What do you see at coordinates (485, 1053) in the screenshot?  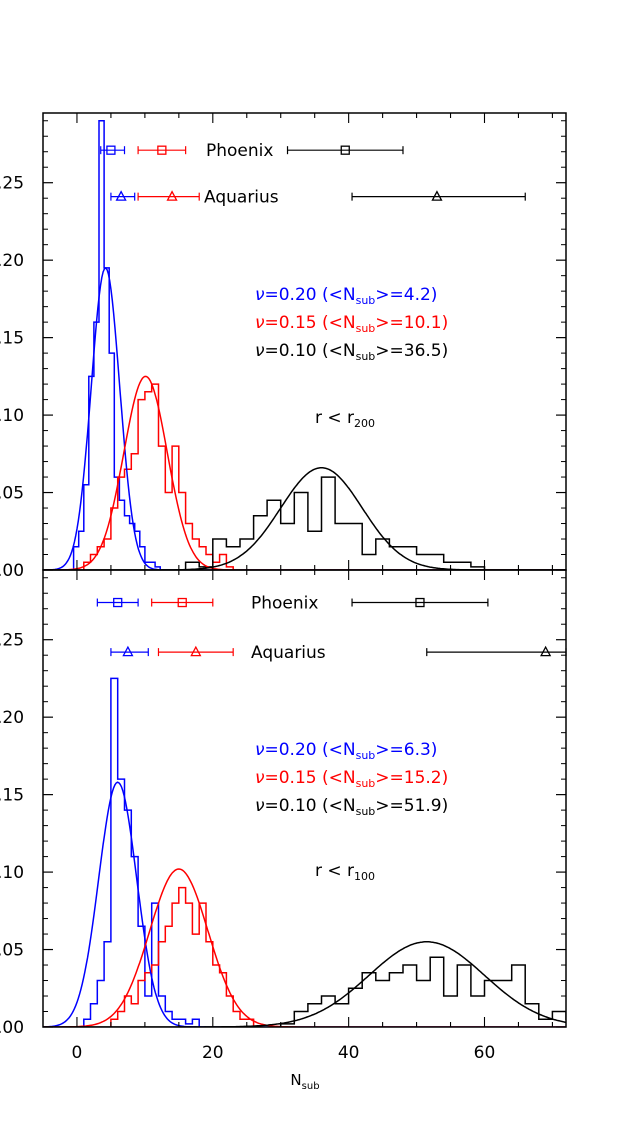 I see `x-tick-label: 60` at bounding box center [485, 1053].